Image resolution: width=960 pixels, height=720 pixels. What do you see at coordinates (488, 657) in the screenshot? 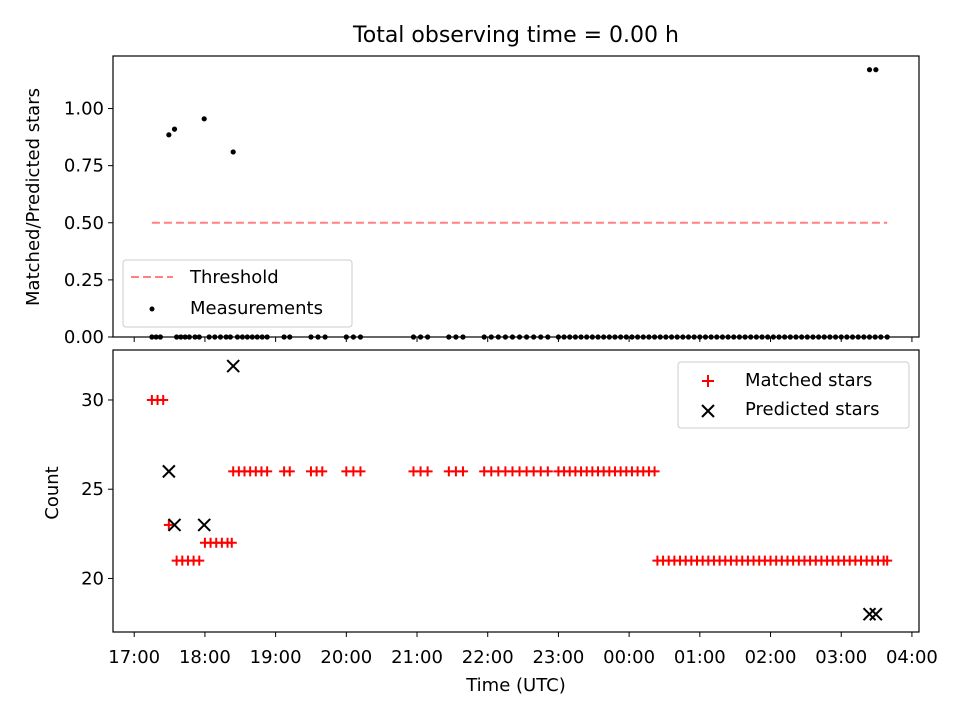
I see `x-tick-label: 22:00` at bounding box center [488, 657].